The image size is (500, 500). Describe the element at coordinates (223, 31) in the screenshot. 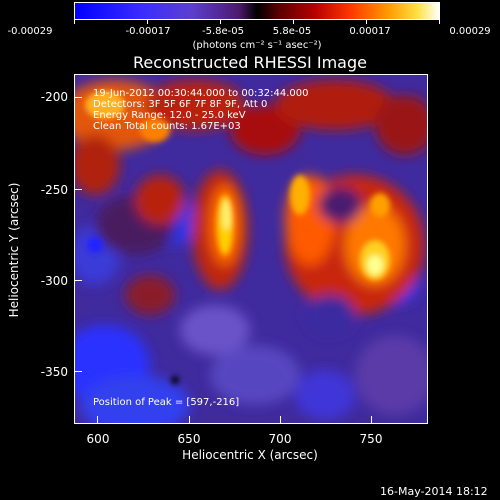

I see `colorbar-tick-label: -5.8e-05` at that location.